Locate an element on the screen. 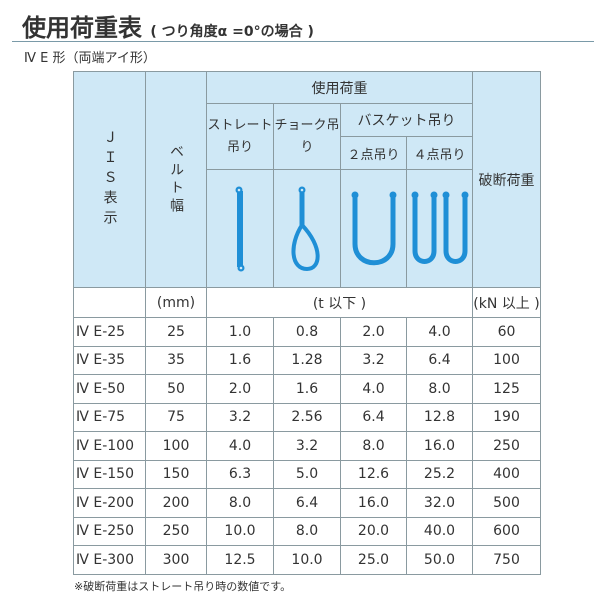 The width and height of the screenshot is (600, 600). basket-two-load: 12.6 is located at coordinates (373, 474).